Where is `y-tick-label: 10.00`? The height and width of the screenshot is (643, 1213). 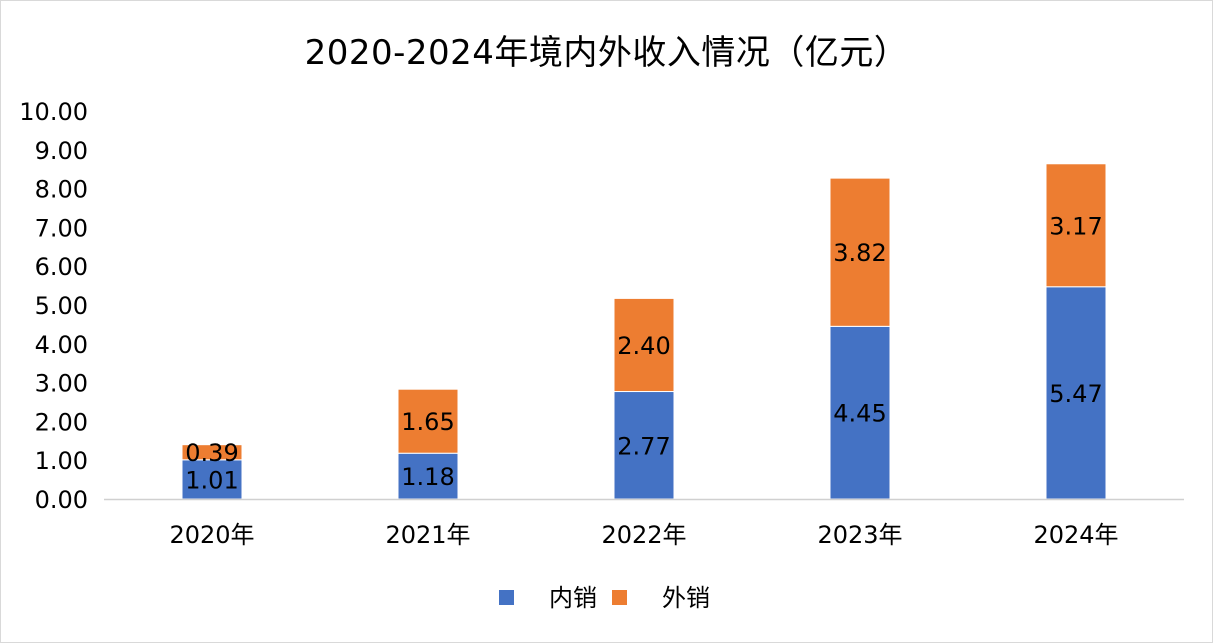 y-tick-label: 10.00 is located at coordinates (53, 112).